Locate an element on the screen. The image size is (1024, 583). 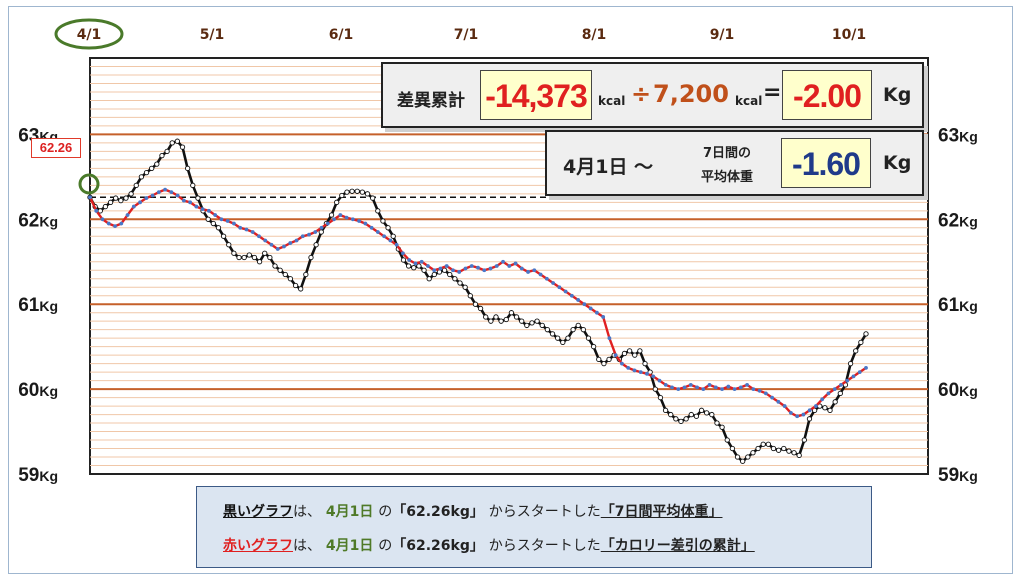
start-value-1: 「62.26kg」 is located at coordinates (438, 512).